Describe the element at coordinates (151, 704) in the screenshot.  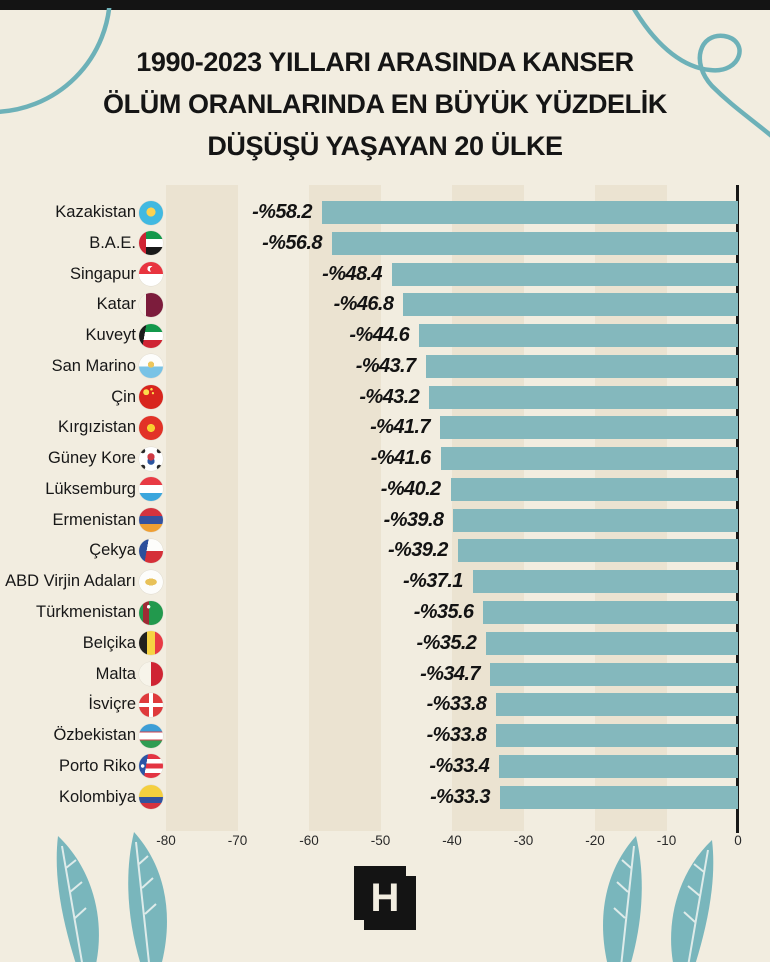
I see `flag-switzerland-icon` at that location.